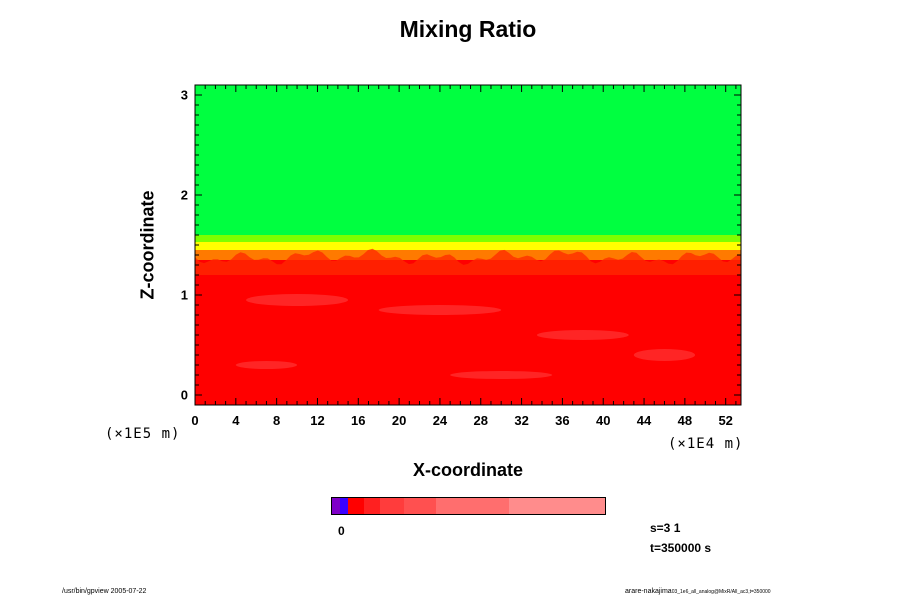  What do you see at coordinates (706, 444) in the screenshot?
I see `x-unit-label: (×1E4 m)` at bounding box center [706, 444].